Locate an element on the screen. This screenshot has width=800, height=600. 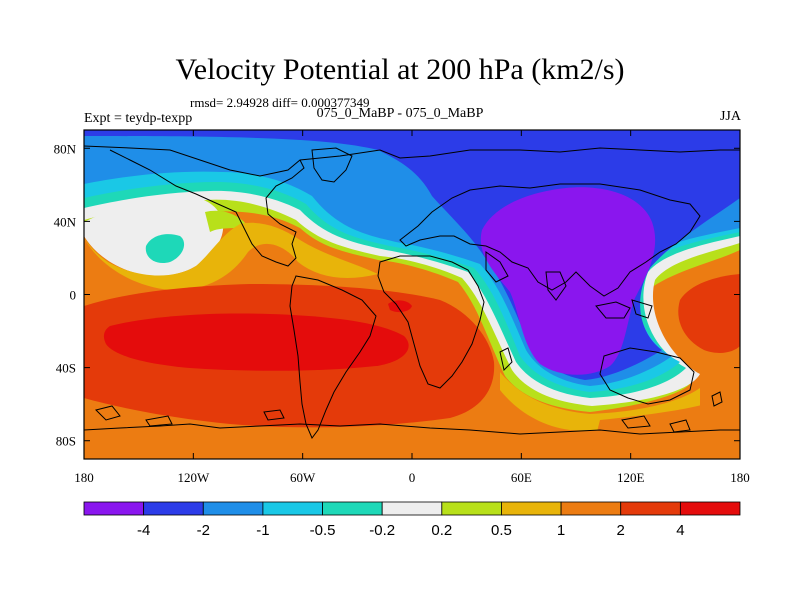
y-tick-label: 40N is located at coordinates (65, 221).